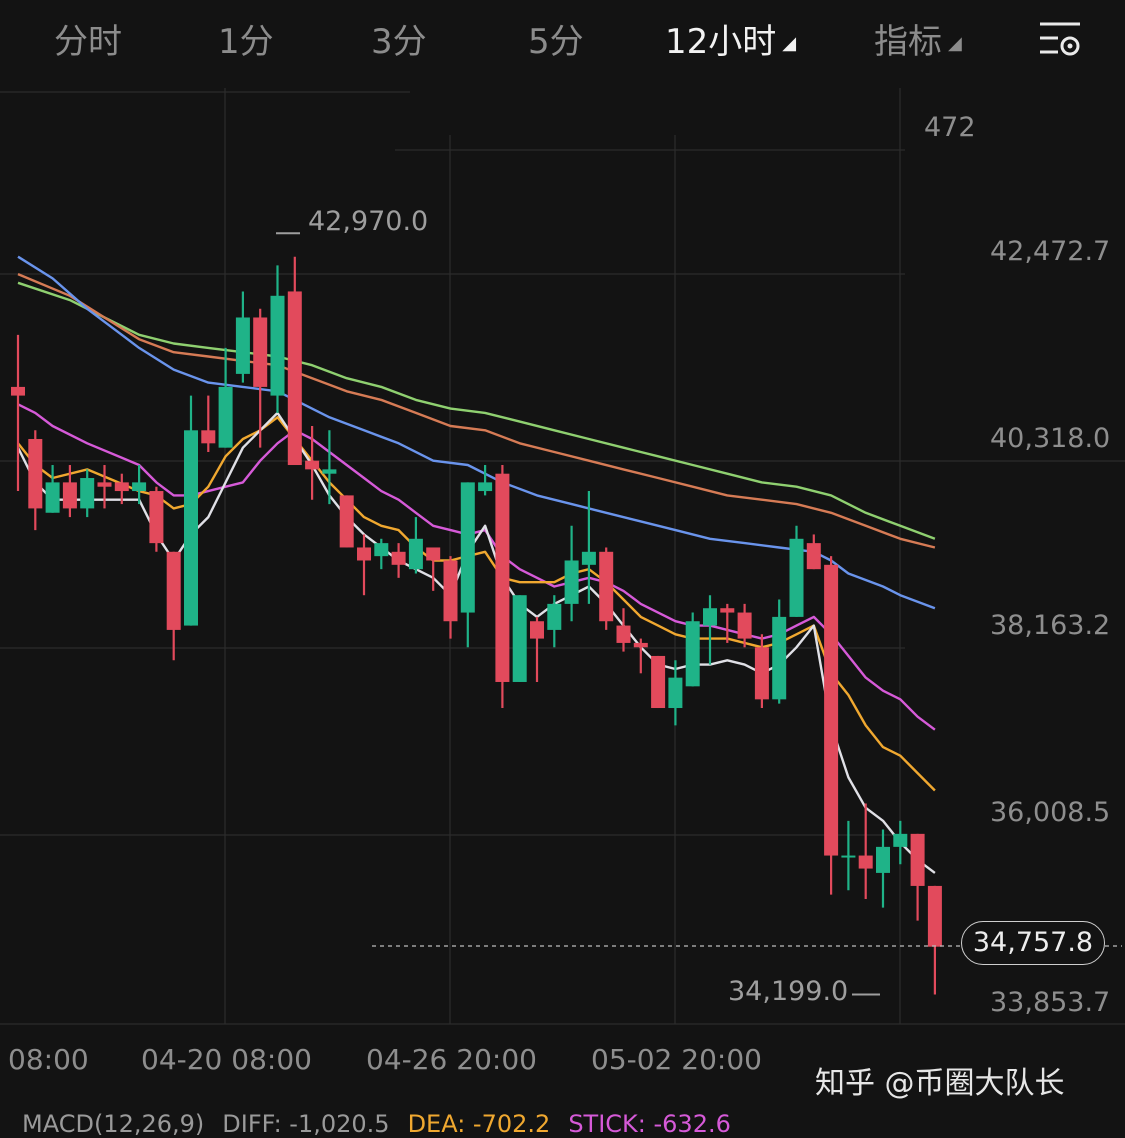 The height and width of the screenshot is (1138, 1125). What do you see at coordinates (950, 127) in the screenshot?
I see `y-axis-label-top: 472` at bounding box center [950, 127].